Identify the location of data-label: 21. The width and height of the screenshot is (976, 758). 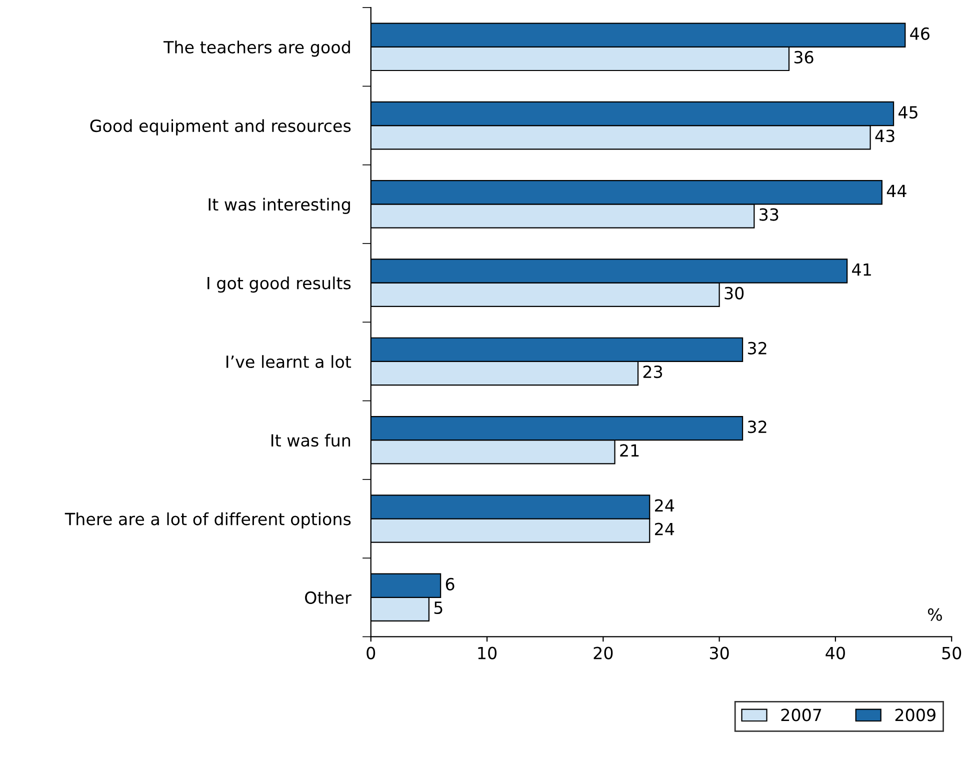
(629, 450).